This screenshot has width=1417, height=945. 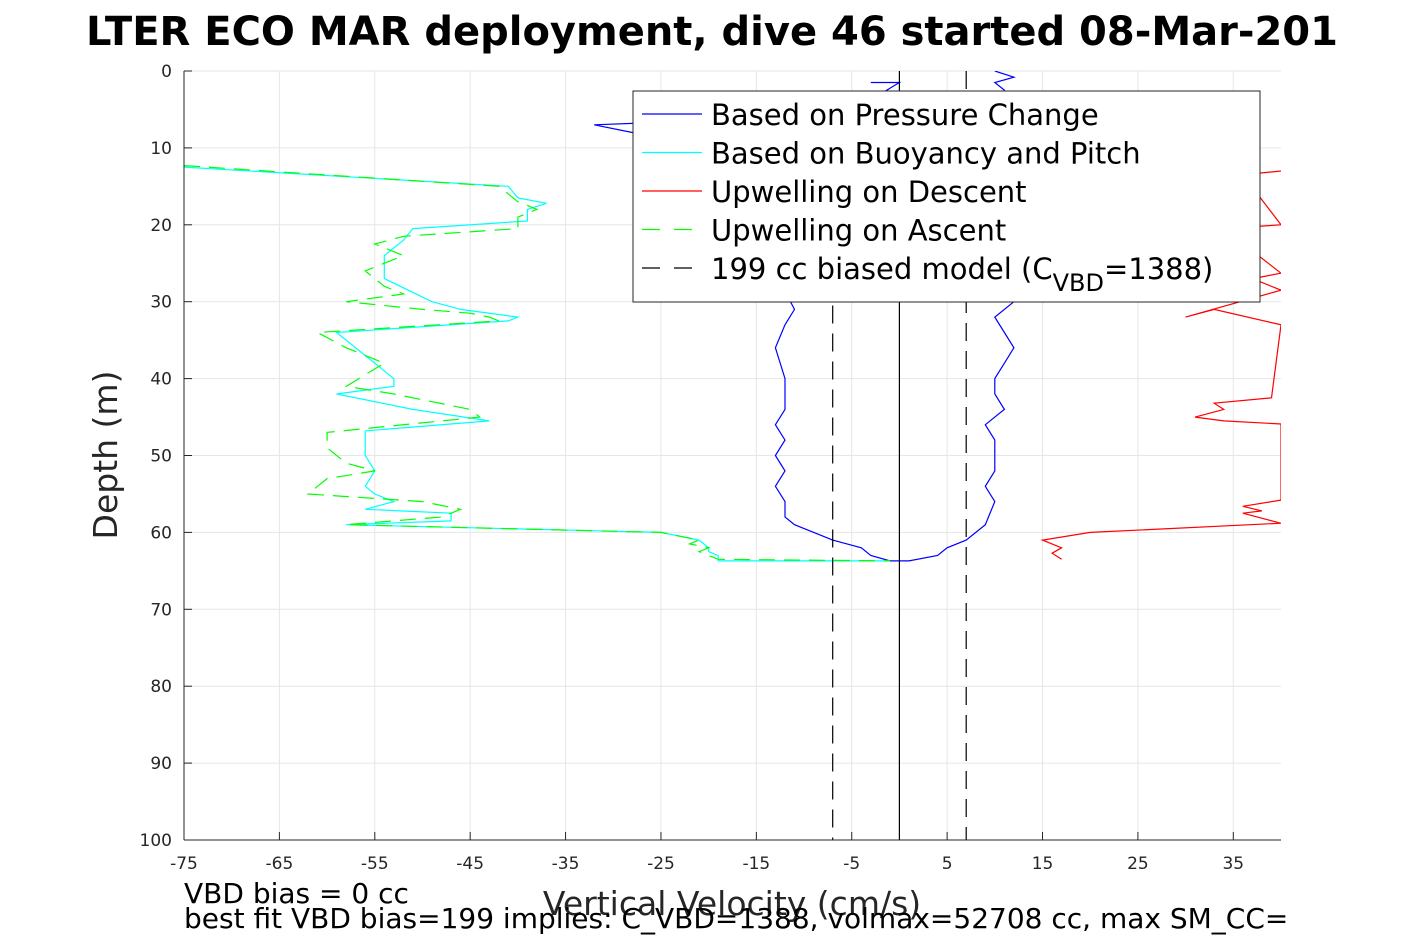 What do you see at coordinates (161, 149) in the screenshot?
I see `y-tick-label: 10` at bounding box center [161, 149].